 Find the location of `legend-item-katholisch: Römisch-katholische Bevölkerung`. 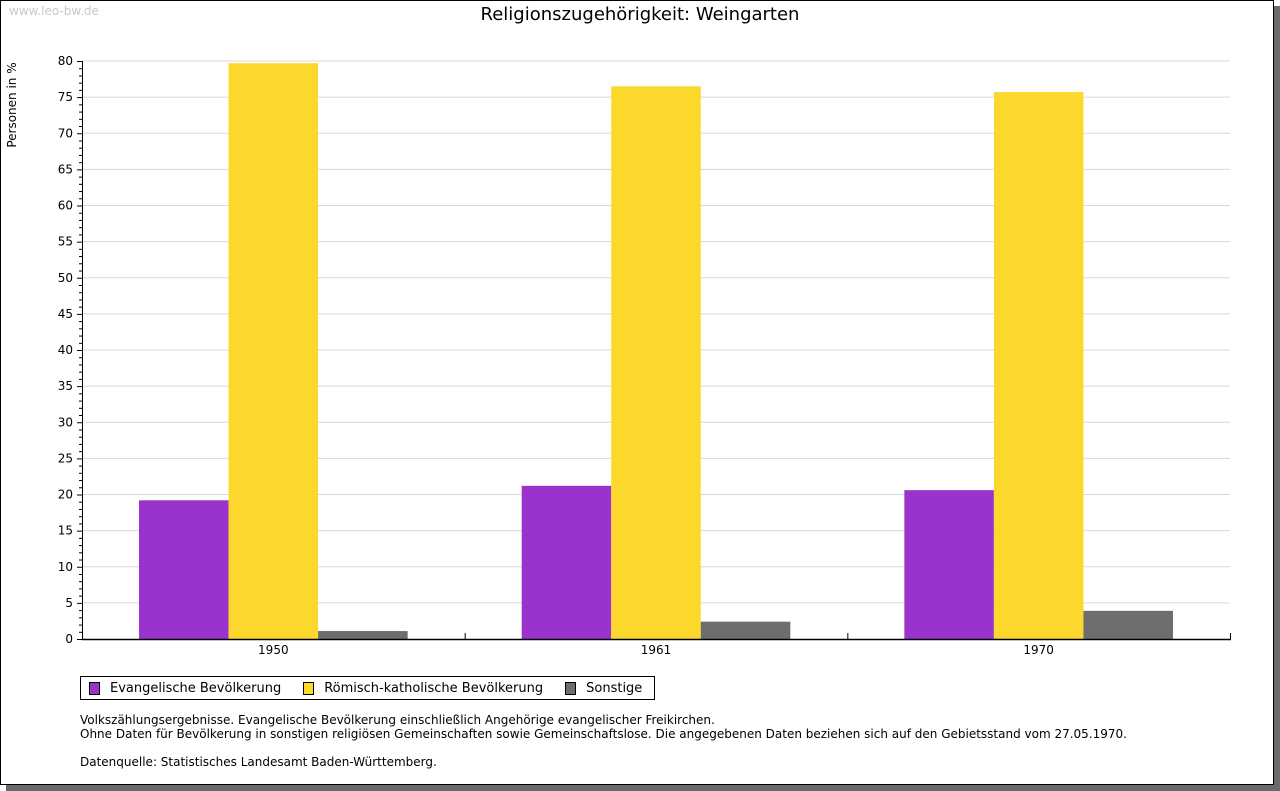

legend-item-katholisch: Römisch-katholische Bevölkerung is located at coordinates (423, 688).